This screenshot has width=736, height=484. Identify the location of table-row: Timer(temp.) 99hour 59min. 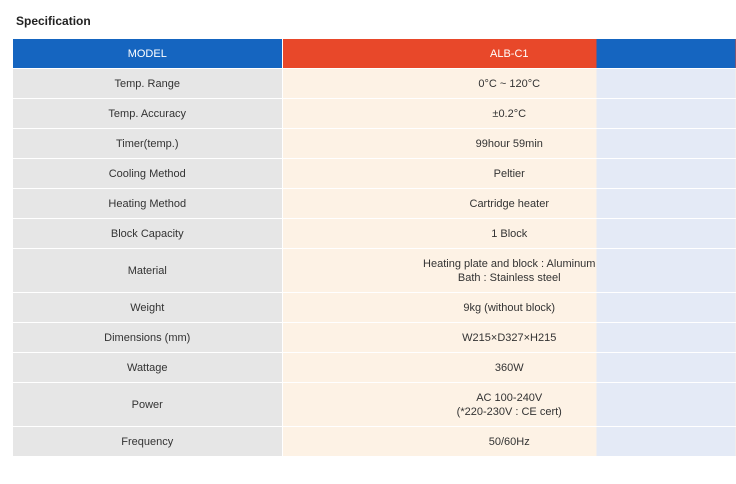
(374, 143).